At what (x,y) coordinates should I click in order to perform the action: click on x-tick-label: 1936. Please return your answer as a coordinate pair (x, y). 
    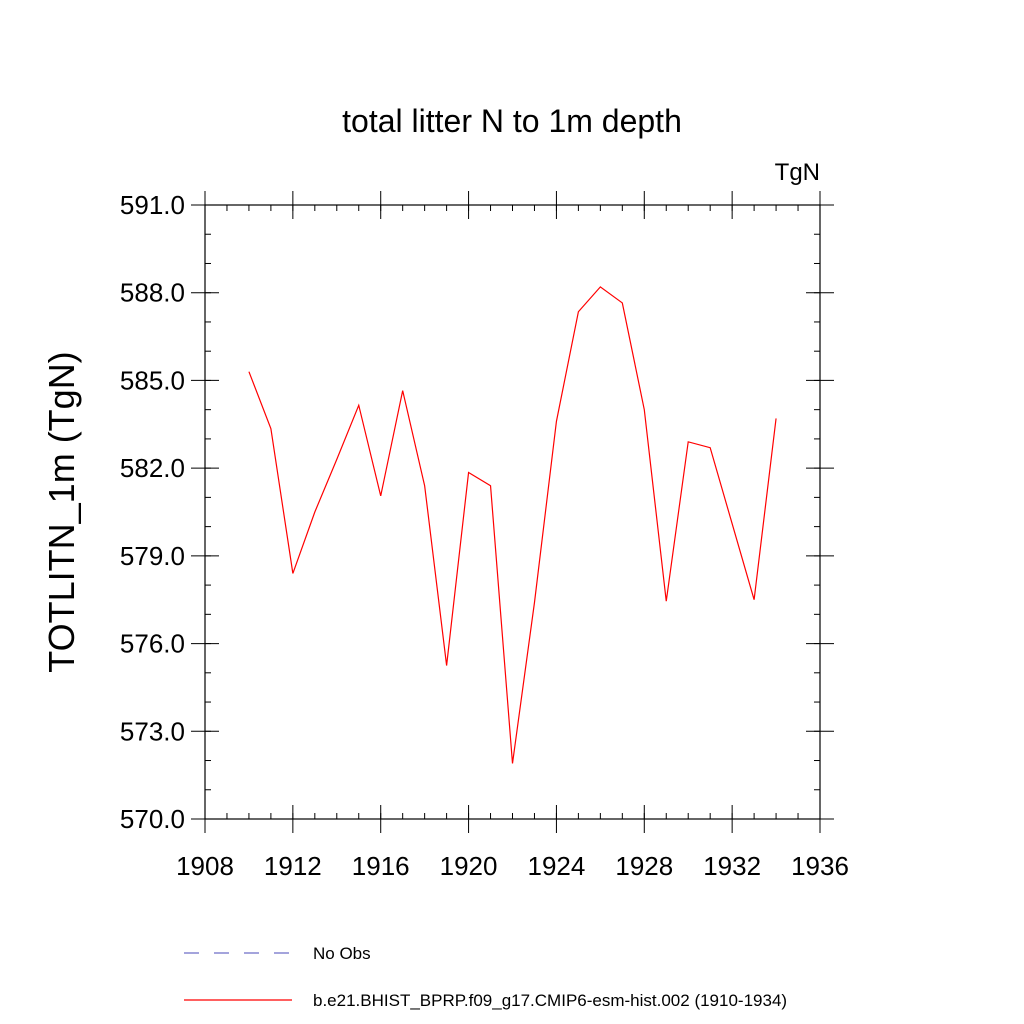
    Looking at the image, I should click on (820, 866).